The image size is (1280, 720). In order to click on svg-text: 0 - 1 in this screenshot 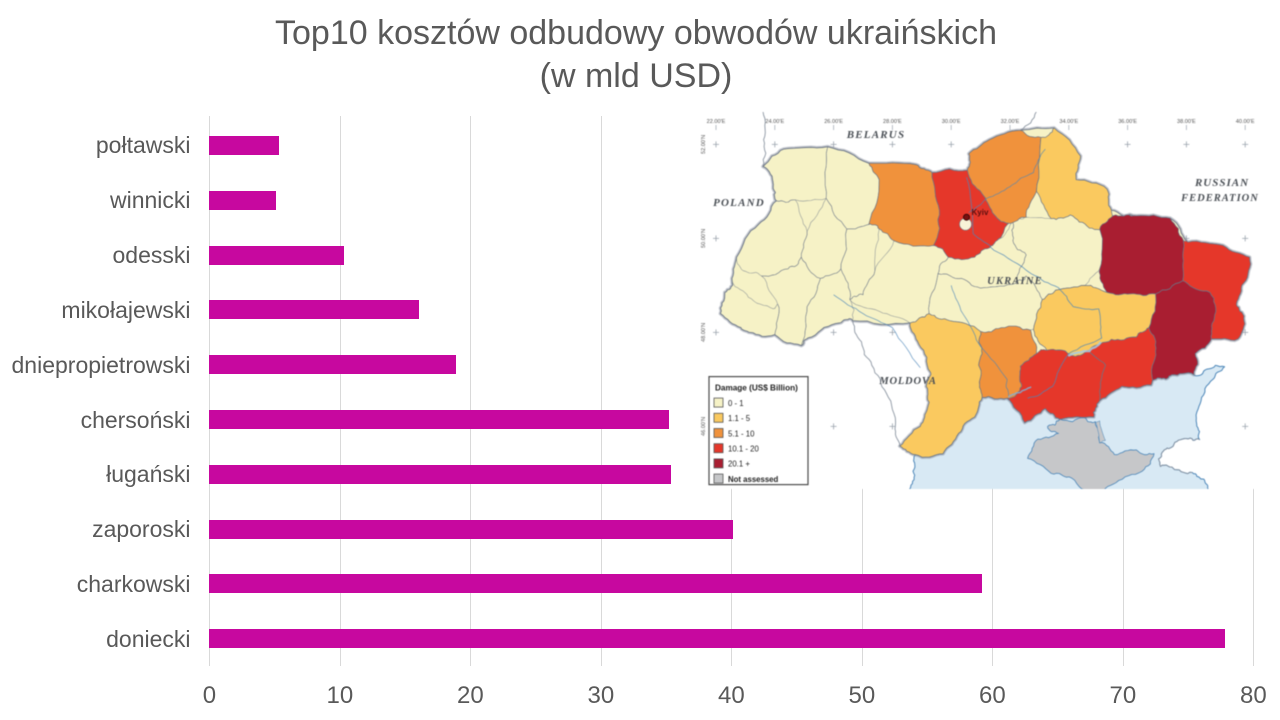, I will do `click(736, 403)`.